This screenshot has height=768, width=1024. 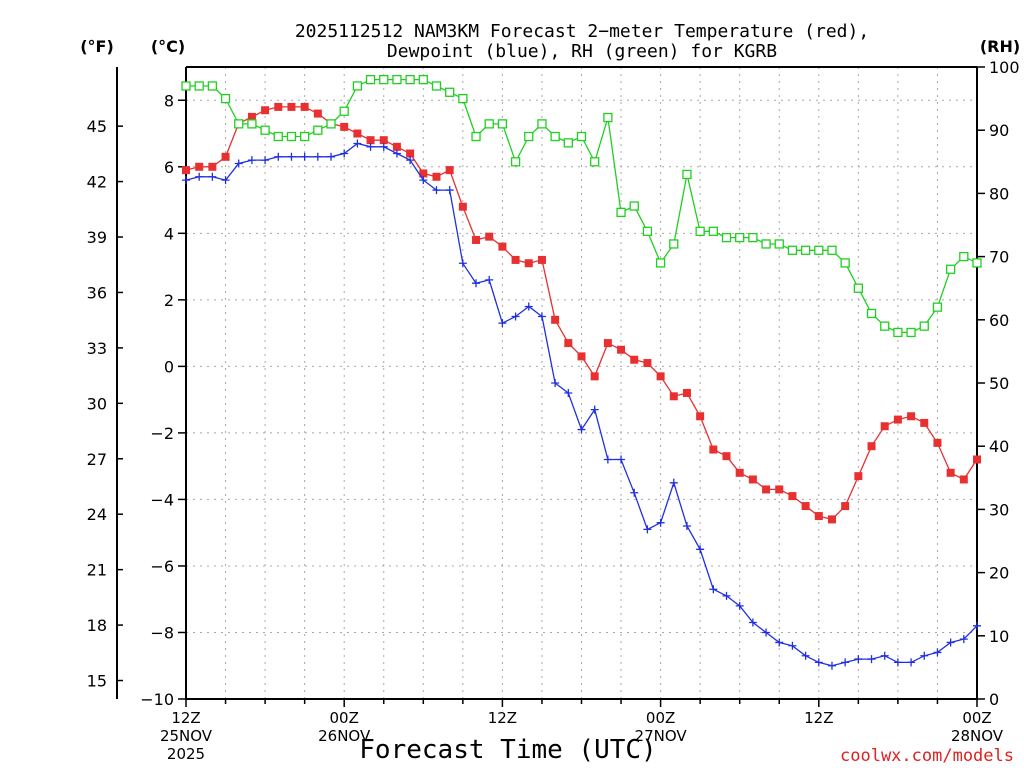 I want to click on x-tick-label: 00Z, so click(x=660, y=718).